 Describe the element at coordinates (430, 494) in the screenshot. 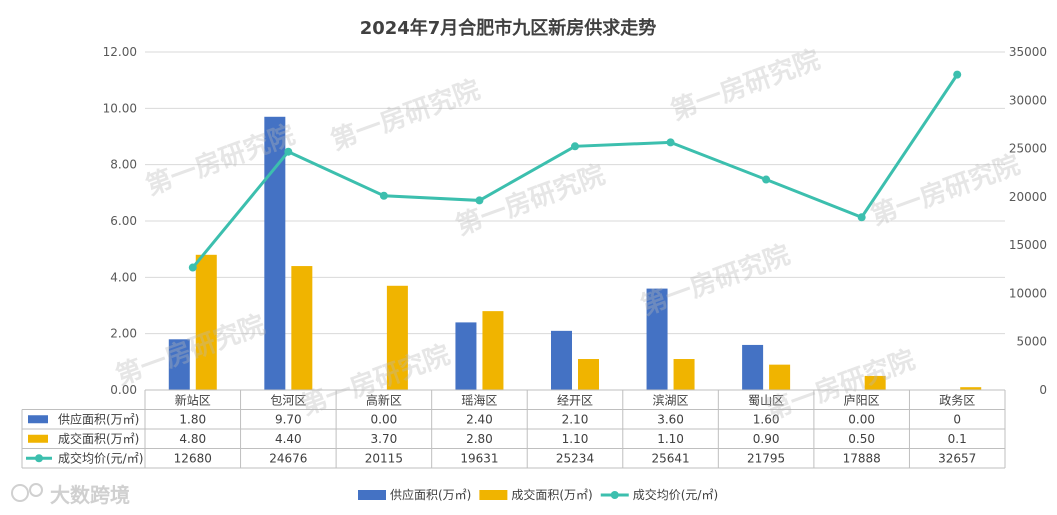

I see `legend-label: 供应面积(万㎡)` at that location.